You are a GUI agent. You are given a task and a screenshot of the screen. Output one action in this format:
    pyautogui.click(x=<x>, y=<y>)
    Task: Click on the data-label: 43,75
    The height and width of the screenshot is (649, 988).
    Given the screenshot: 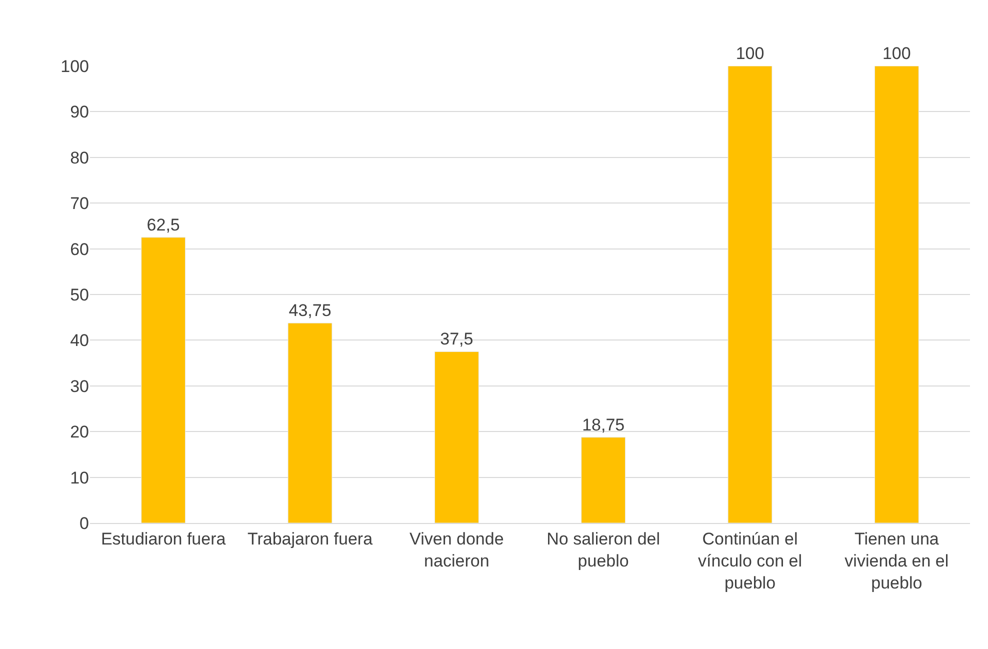 What is the action you would take?
    pyautogui.click(x=310, y=310)
    